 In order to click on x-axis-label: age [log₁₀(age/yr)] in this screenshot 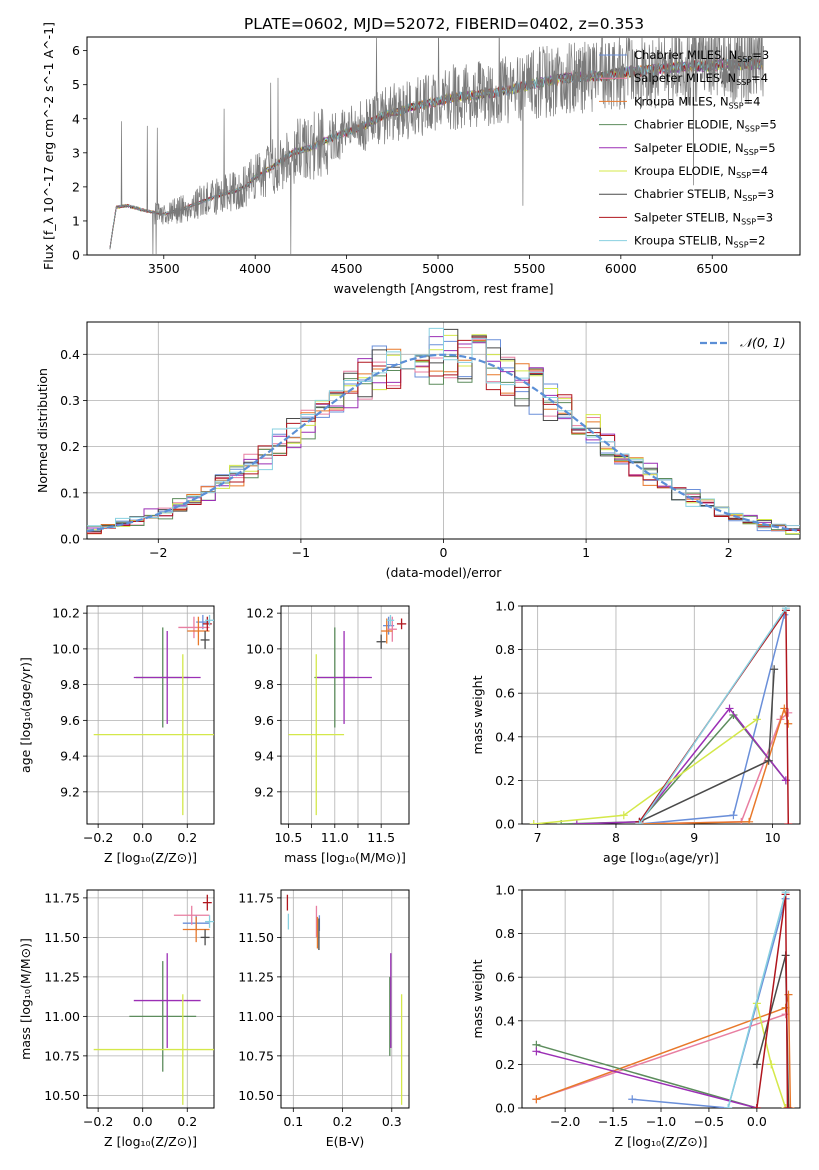, I will do `click(661, 857)`.